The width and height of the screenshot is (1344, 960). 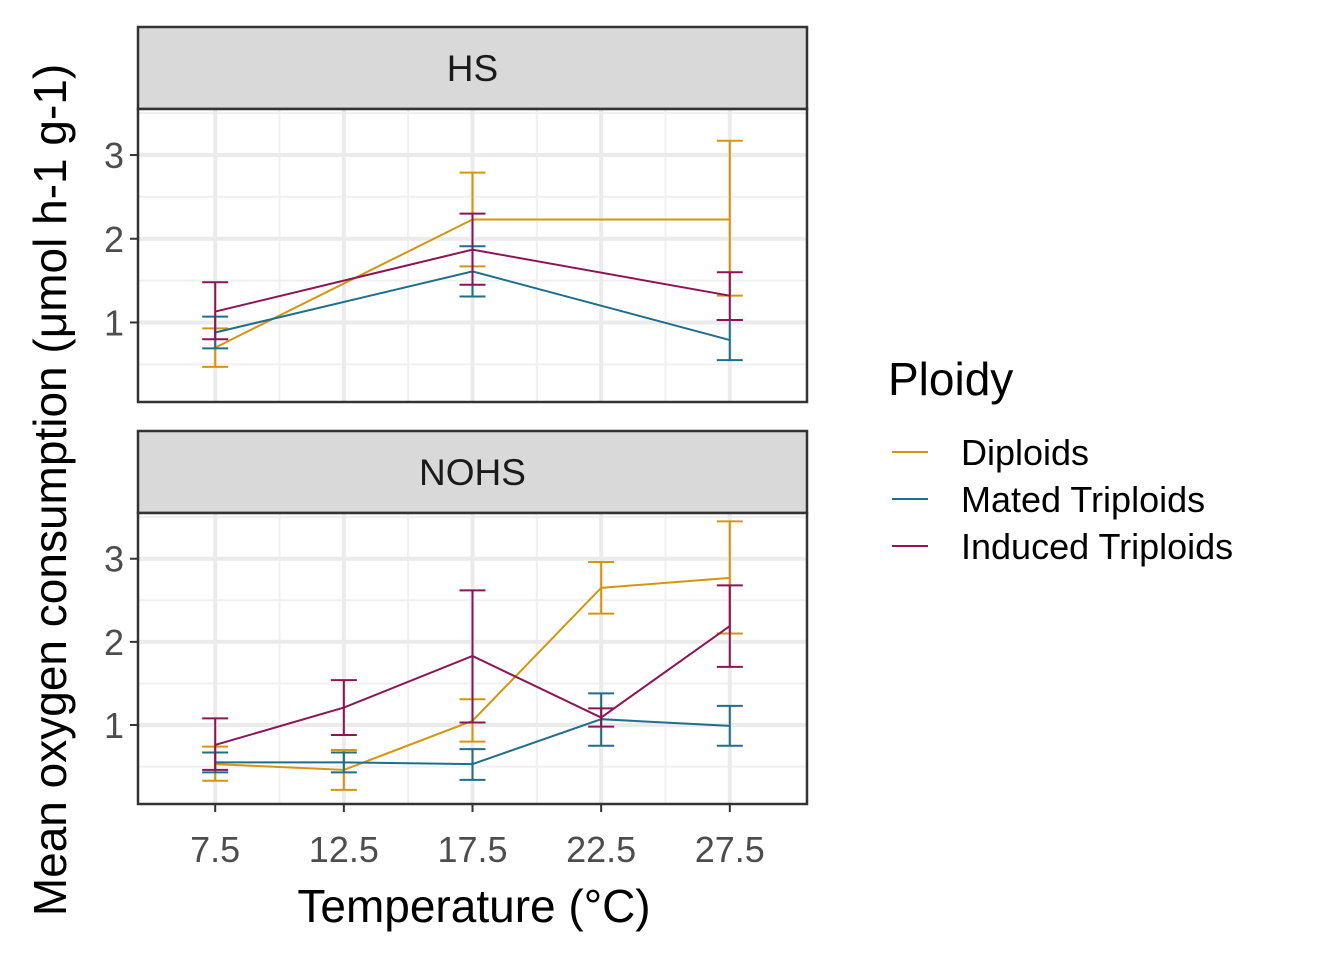 I want to click on x-tick-label: 27.5, so click(x=730, y=849).